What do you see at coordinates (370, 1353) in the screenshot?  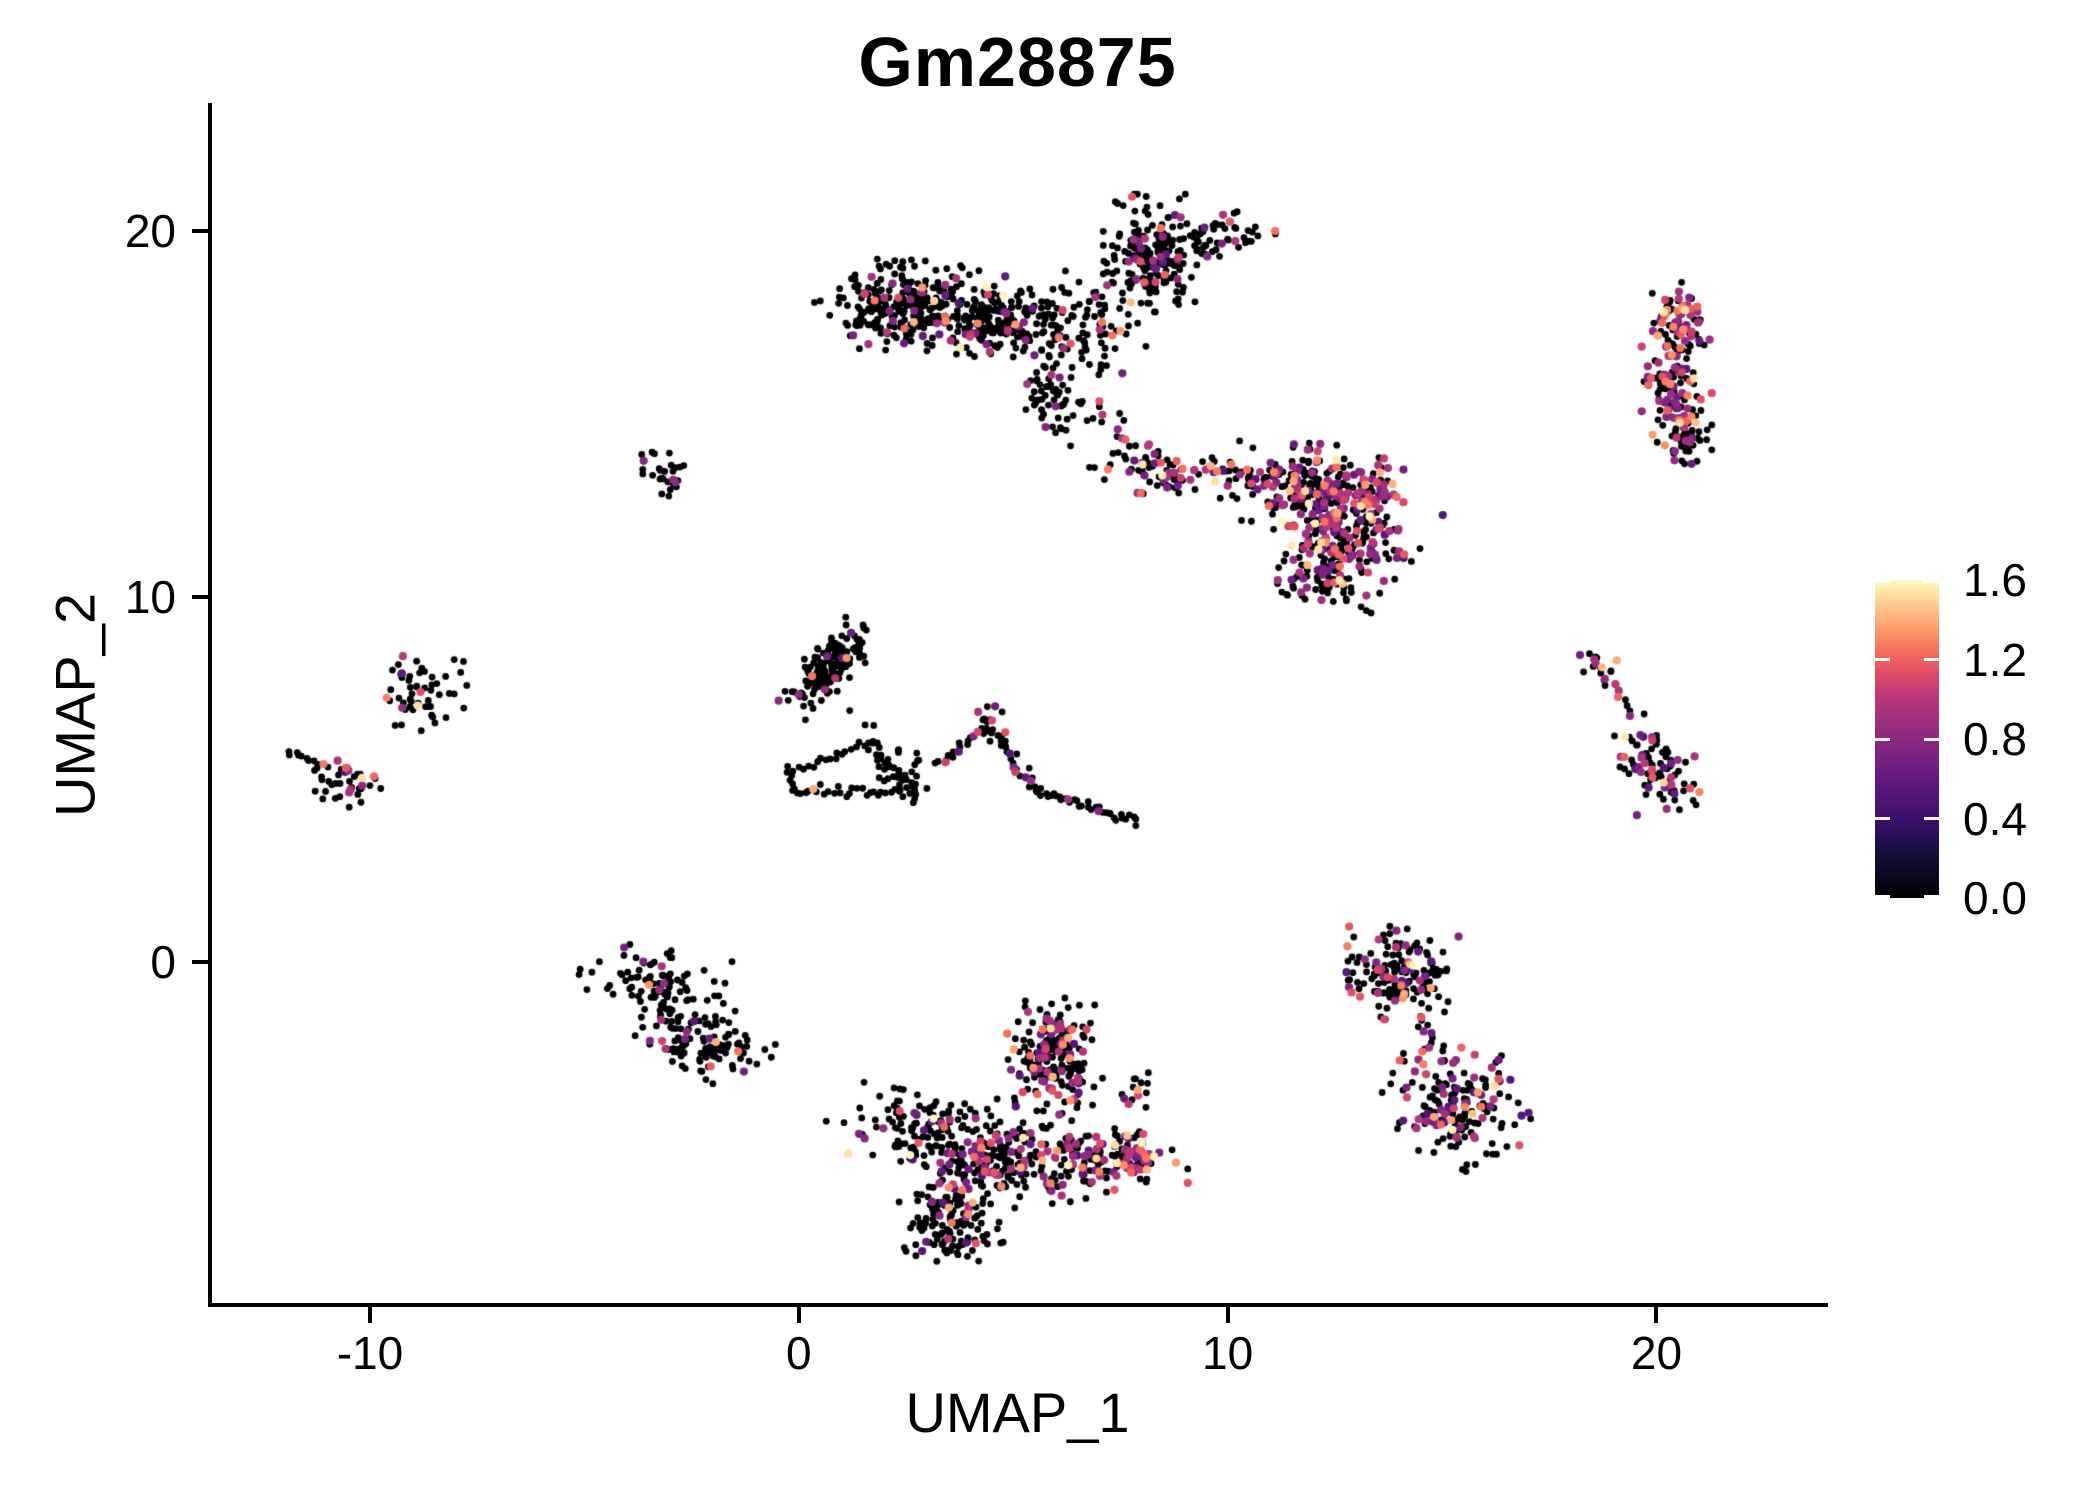 I see `x-tick-label: -10` at bounding box center [370, 1353].